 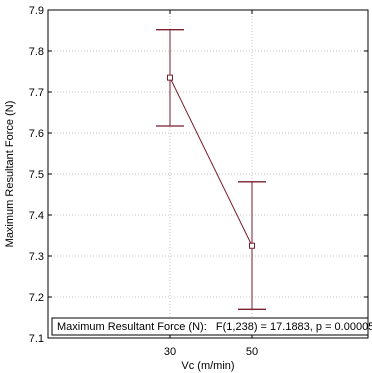 I want to click on y-tick-label: 7.1, so click(x=36, y=339).